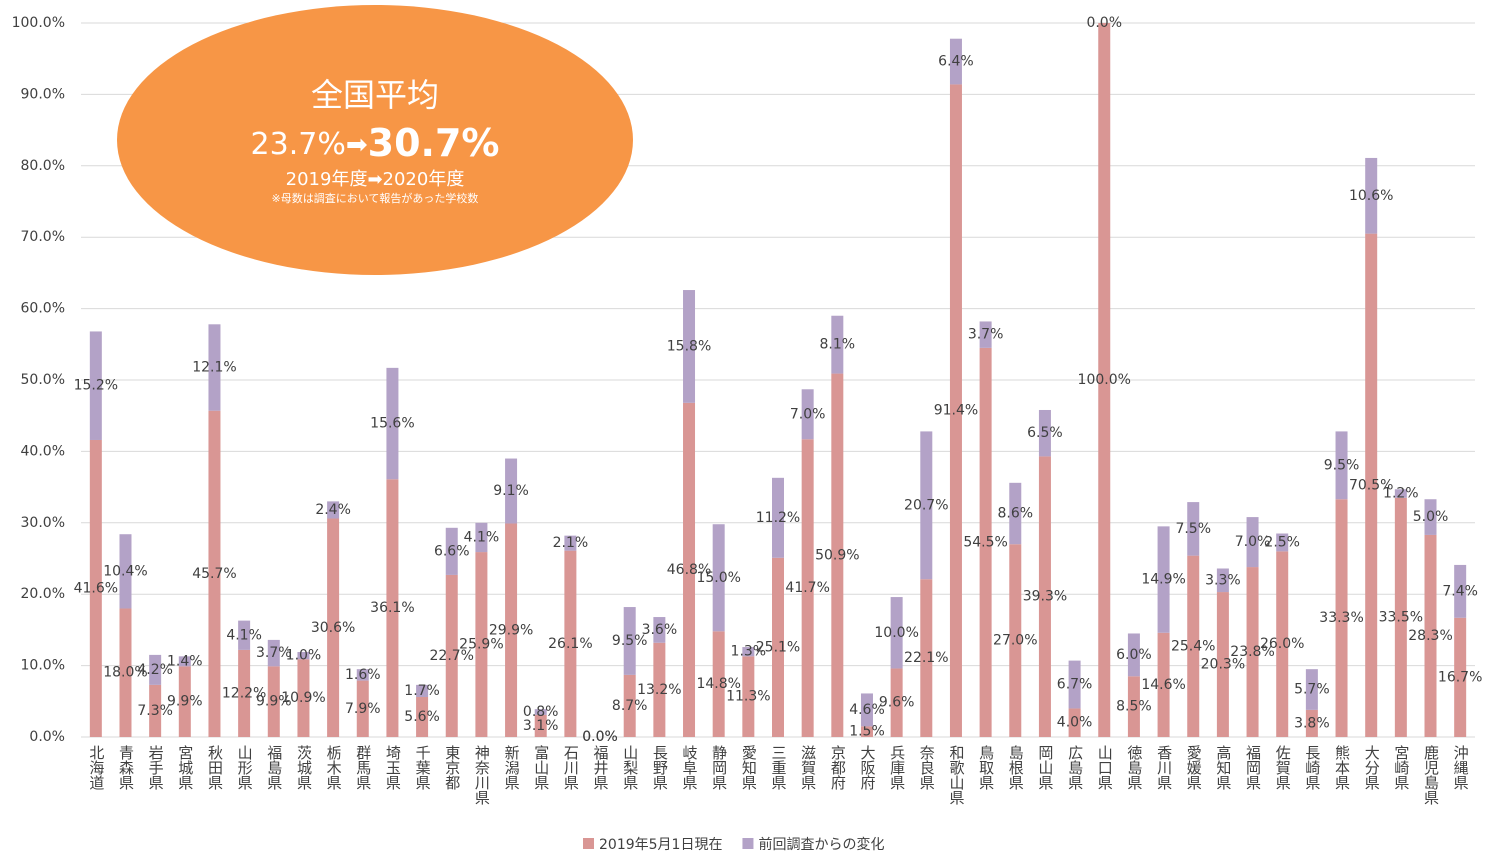  Describe the element at coordinates (541, 767) in the screenshot. I see `x-tick-label: 富山県` at that location.